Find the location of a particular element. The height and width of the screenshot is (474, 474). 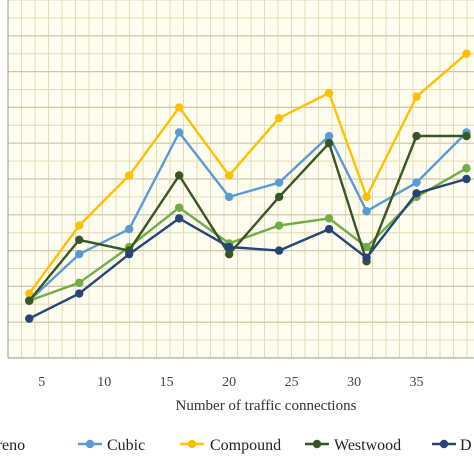

legend-label: Compound is located at coordinates (245, 445).